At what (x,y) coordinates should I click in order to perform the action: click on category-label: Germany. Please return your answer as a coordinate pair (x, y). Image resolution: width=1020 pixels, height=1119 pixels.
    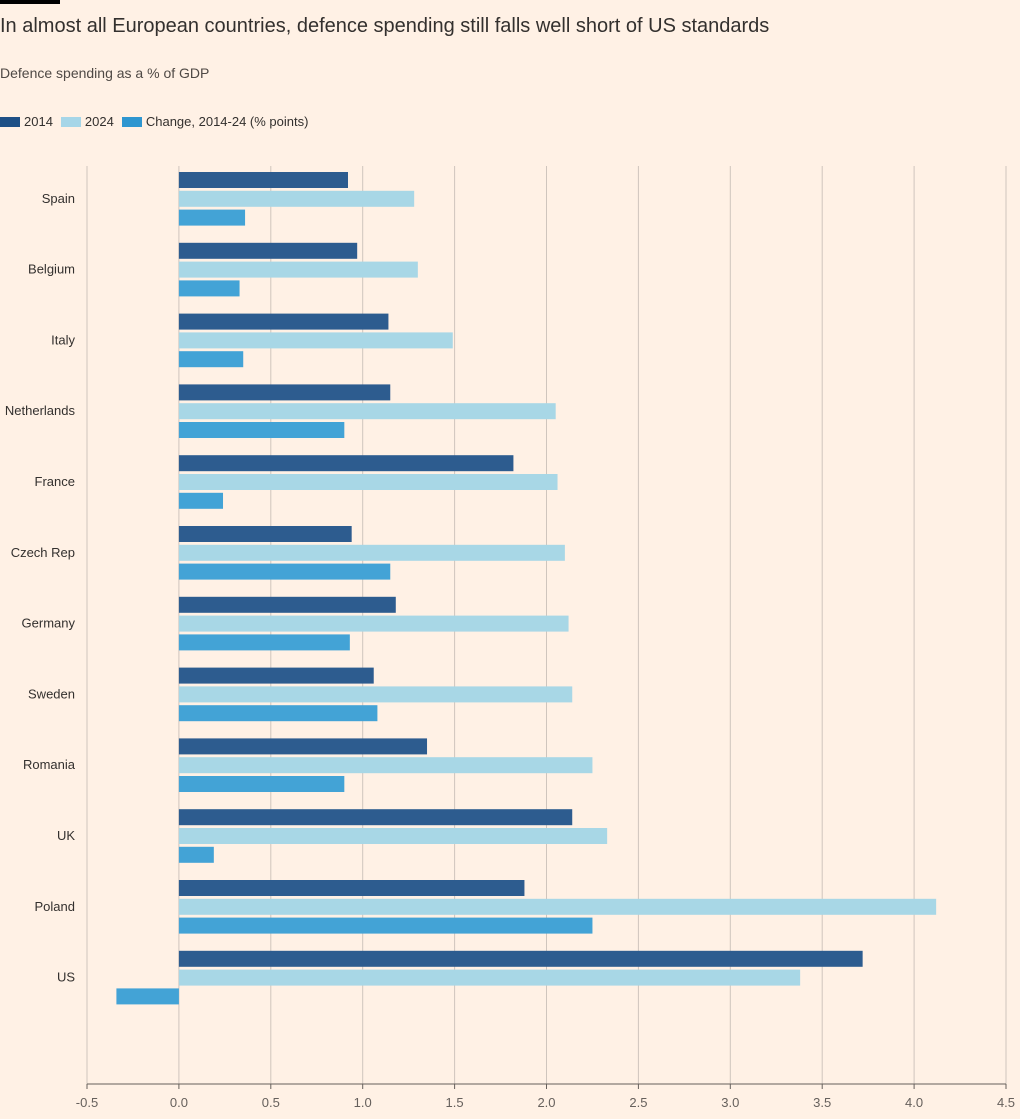
    Looking at the image, I should click on (49, 623).